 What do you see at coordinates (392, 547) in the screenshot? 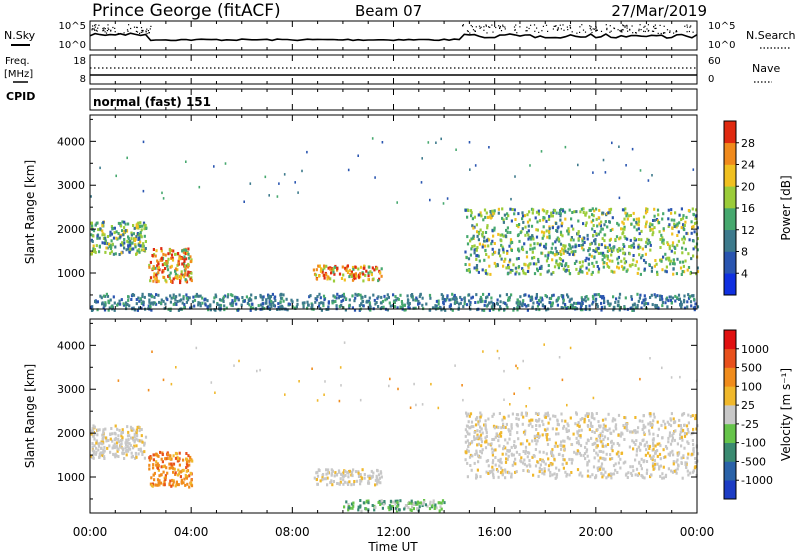
I see `time-axis-label: Time UT` at bounding box center [392, 547].